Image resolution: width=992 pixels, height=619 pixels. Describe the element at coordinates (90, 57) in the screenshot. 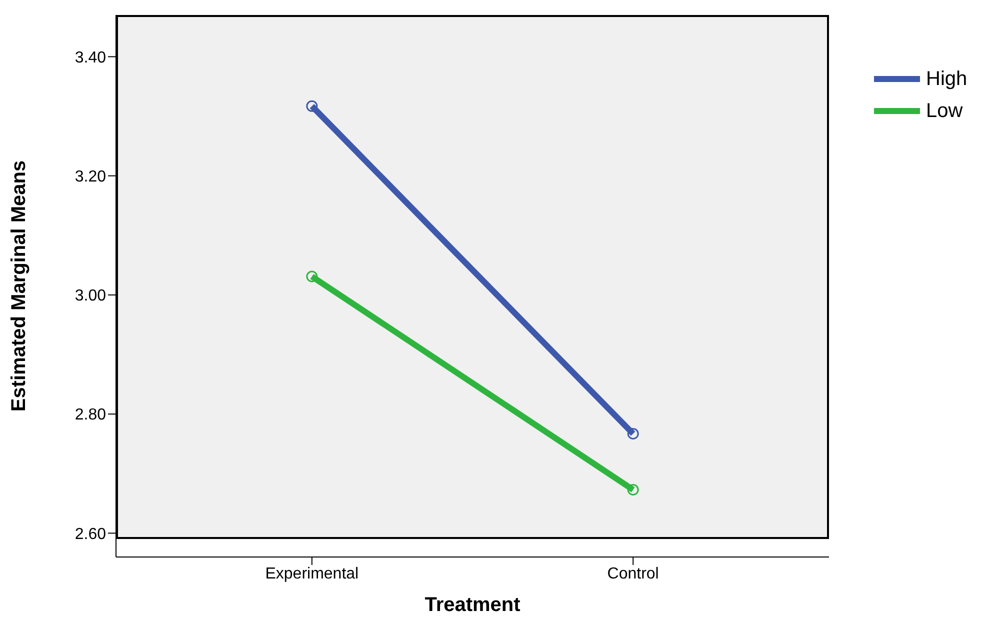

I see `y-tick-label: 3.40` at that location.